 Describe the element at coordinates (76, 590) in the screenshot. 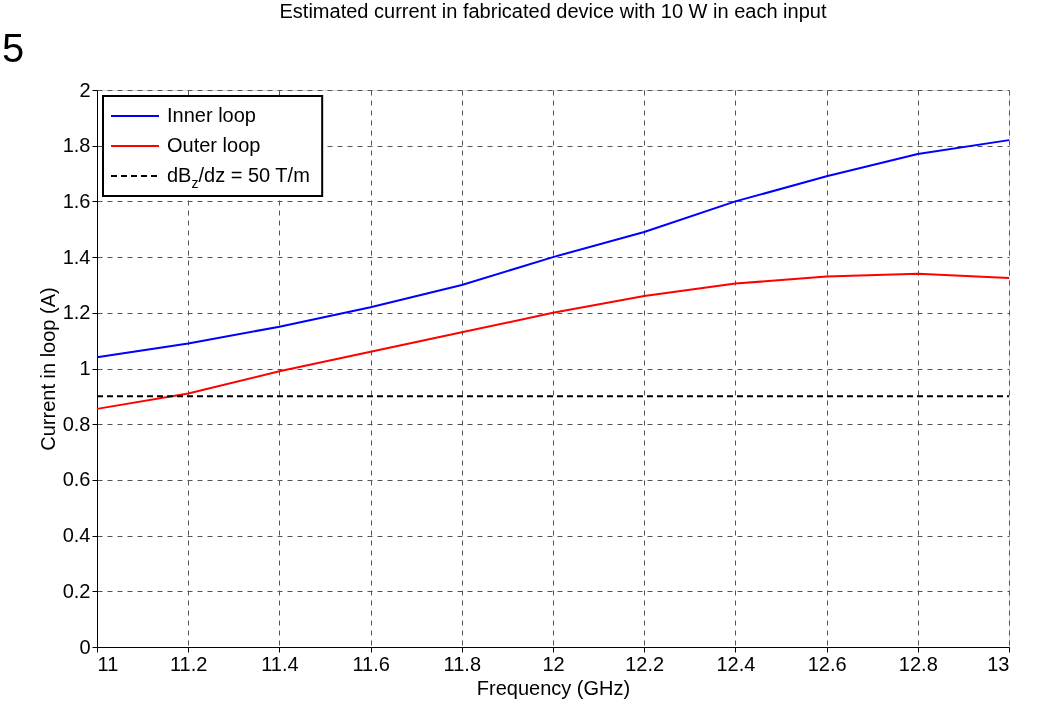

I see `y-tick-label: 0.2` at that location.